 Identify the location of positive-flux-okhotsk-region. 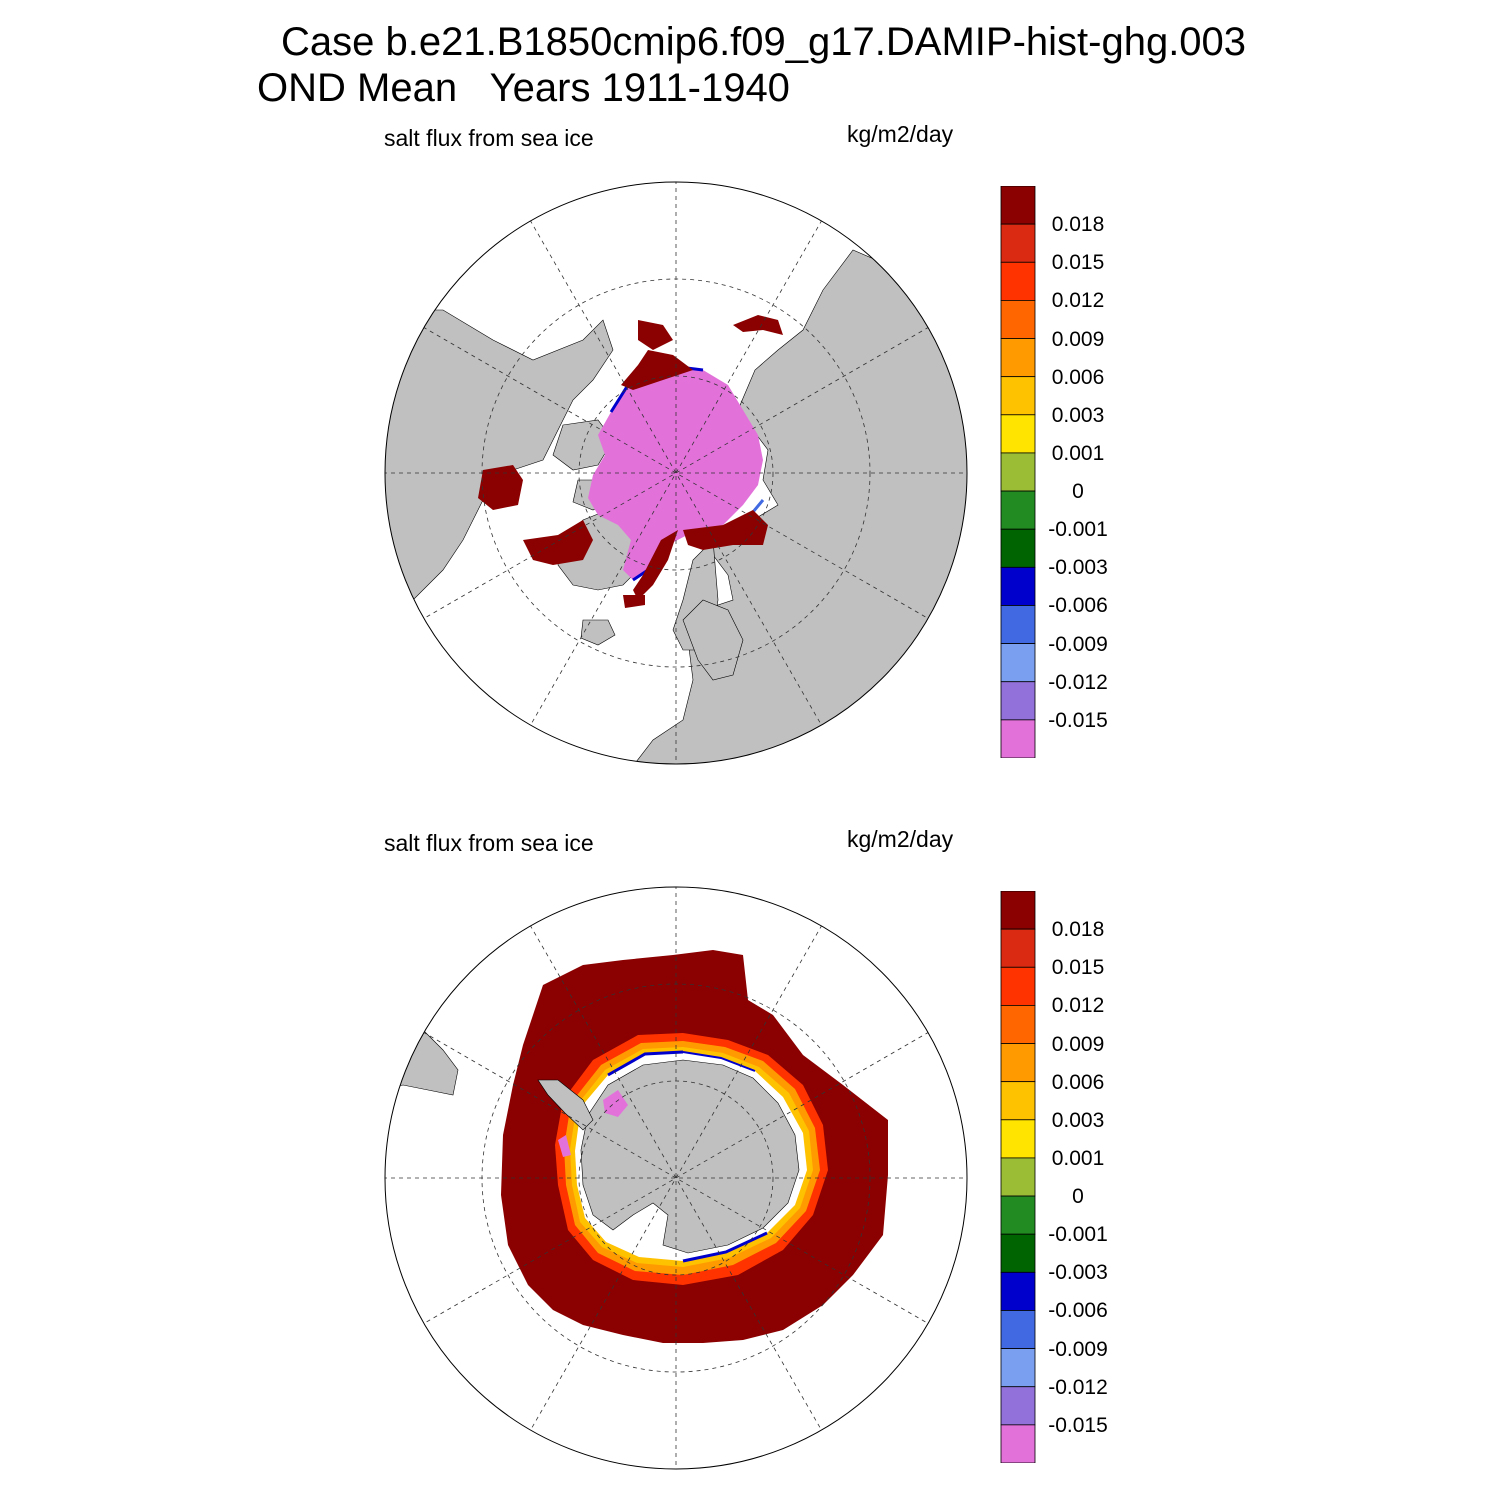
(758, 325).